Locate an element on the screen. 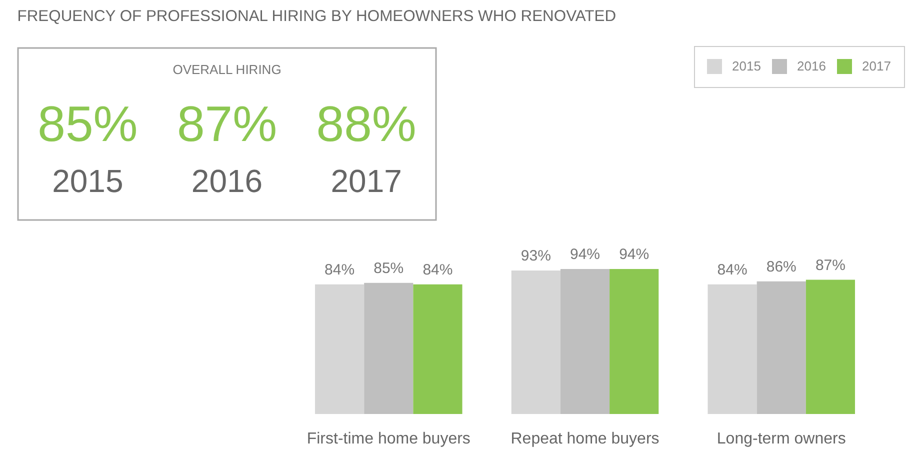 The width and height of the screenshot is (906, 469). text: 87% is located at coordinates (227, 124).